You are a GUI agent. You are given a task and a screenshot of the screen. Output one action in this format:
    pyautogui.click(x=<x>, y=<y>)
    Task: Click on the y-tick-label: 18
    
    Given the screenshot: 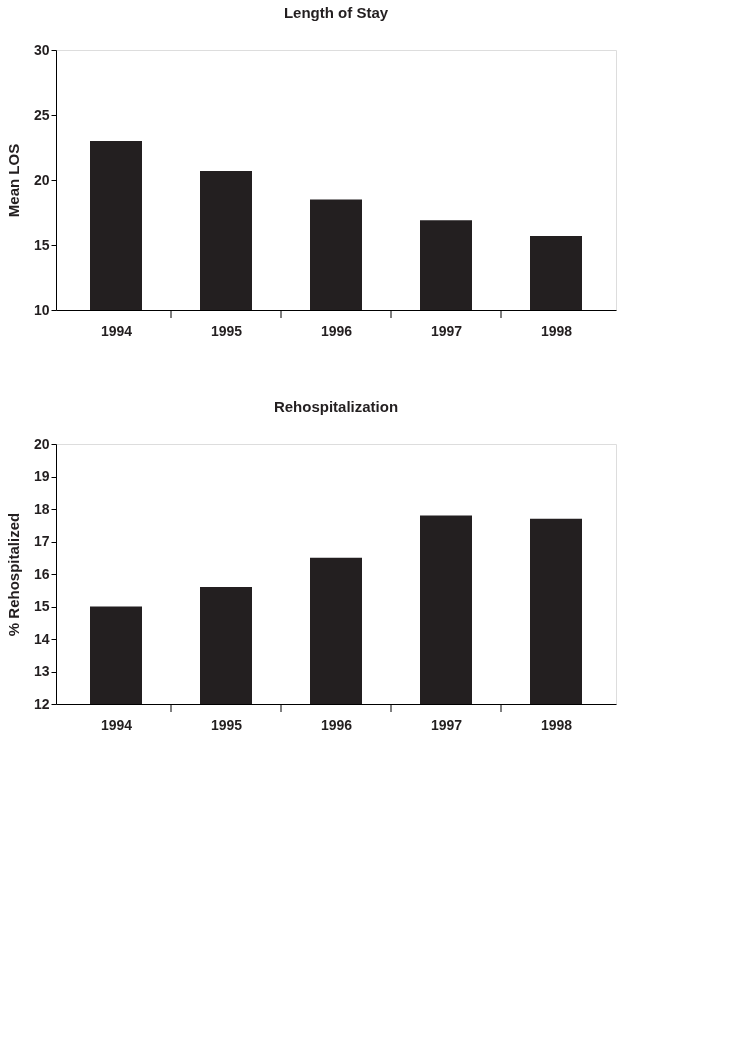 What is the action you would take?
    pyautogui.click(x=41, y=508)
    